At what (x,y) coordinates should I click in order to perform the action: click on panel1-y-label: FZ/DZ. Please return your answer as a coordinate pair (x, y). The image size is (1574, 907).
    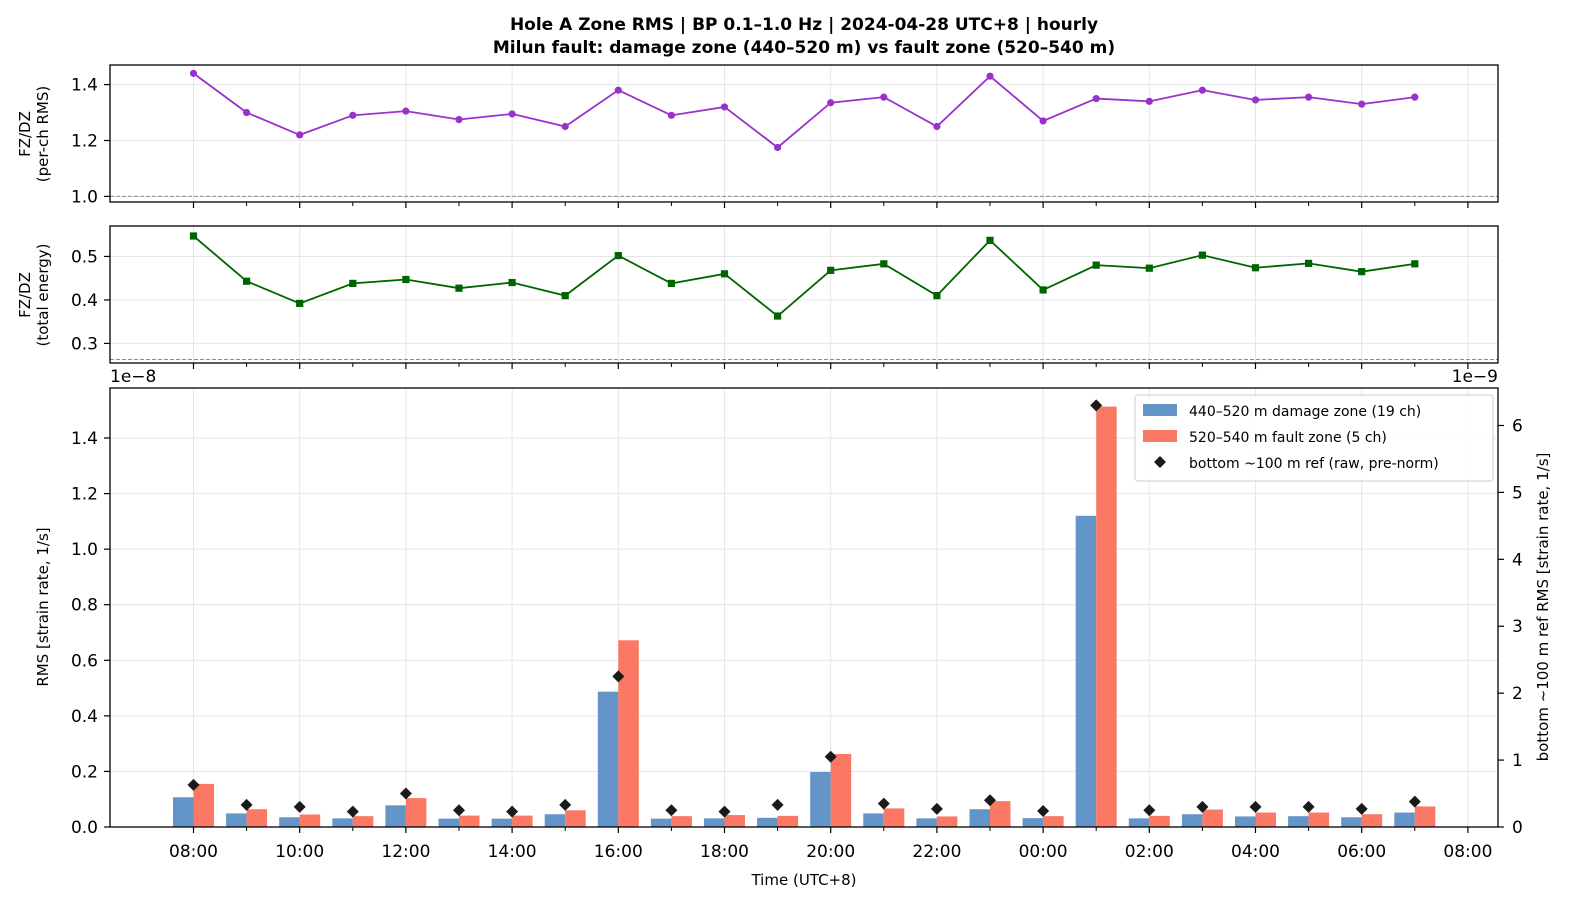
    Looking at the image, I should click on (25, 134).